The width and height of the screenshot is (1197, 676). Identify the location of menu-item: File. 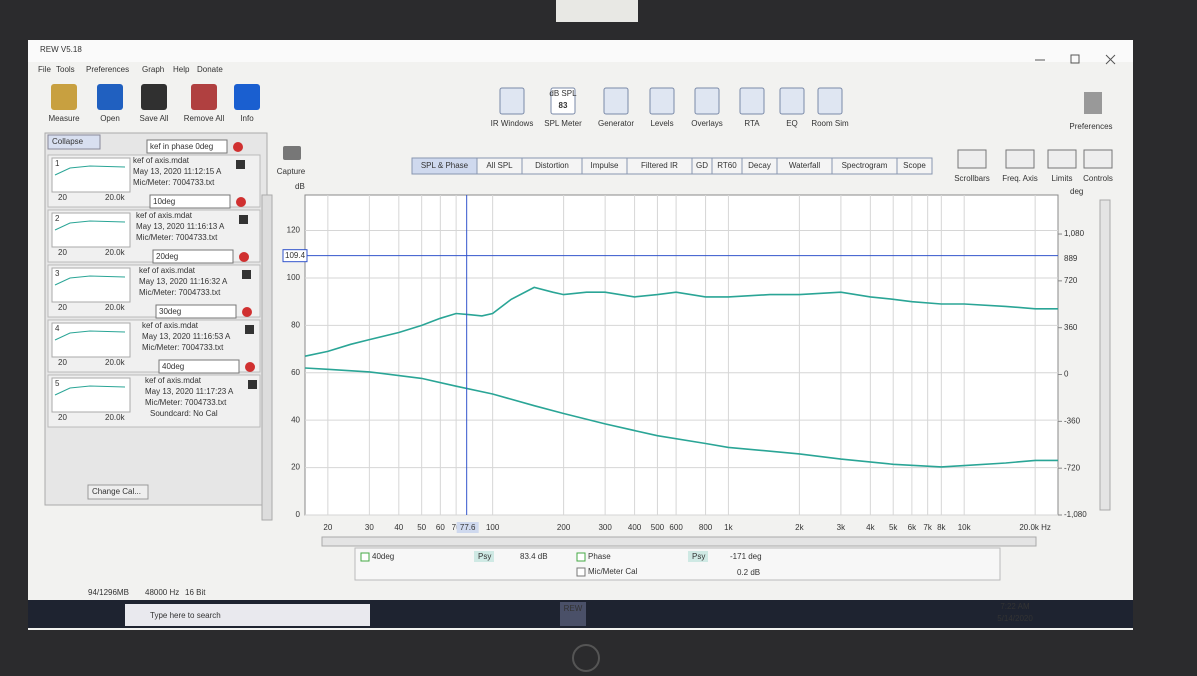
(44, 69).